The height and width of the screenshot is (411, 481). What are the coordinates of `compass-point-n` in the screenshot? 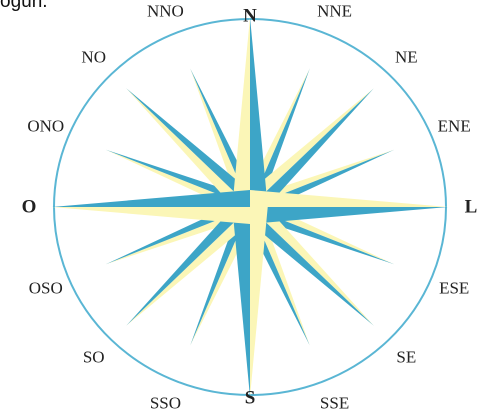 It's located at (250, 112).